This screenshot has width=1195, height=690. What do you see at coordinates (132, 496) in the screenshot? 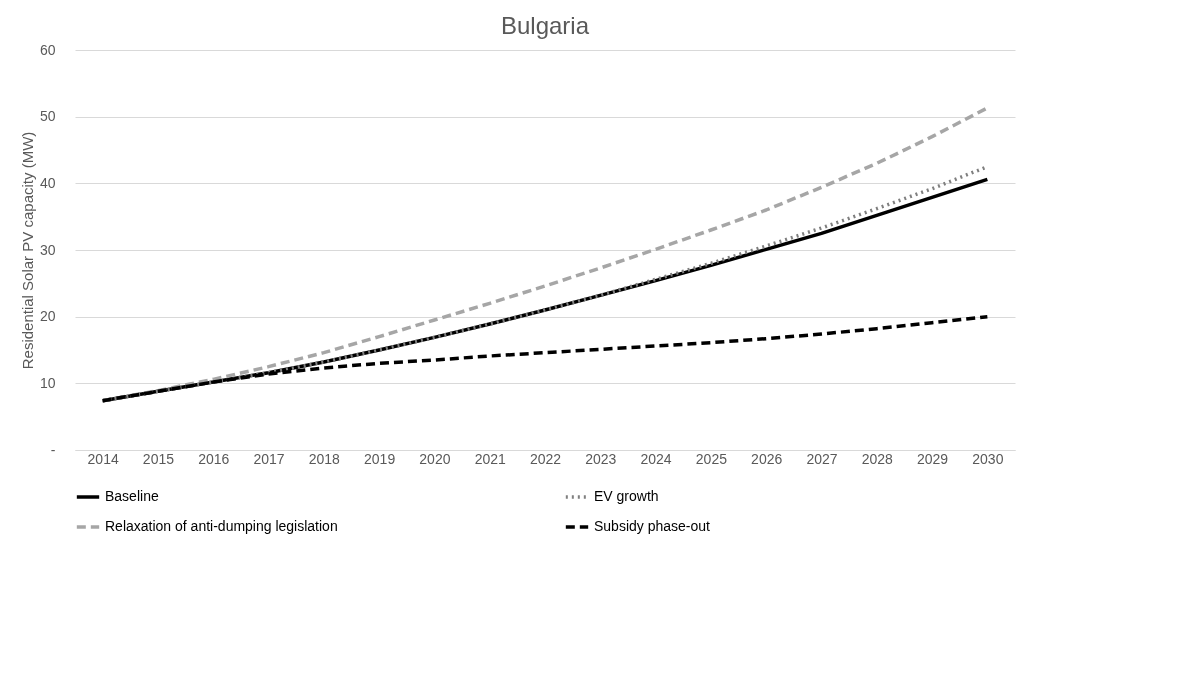
I see `legend-label: Baseline` at bounding box center [132, 496].